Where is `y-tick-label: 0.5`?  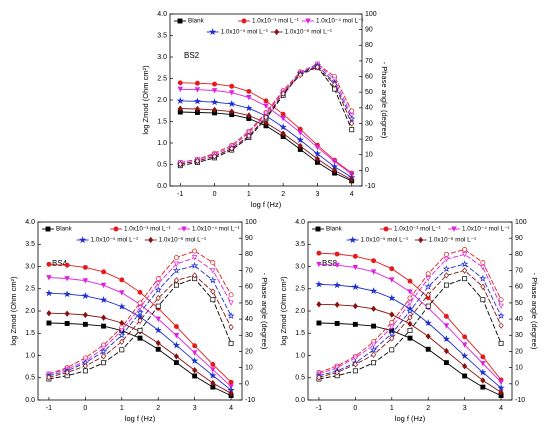
y-tick-label: 0.5 is located at coordinates (162, 164).